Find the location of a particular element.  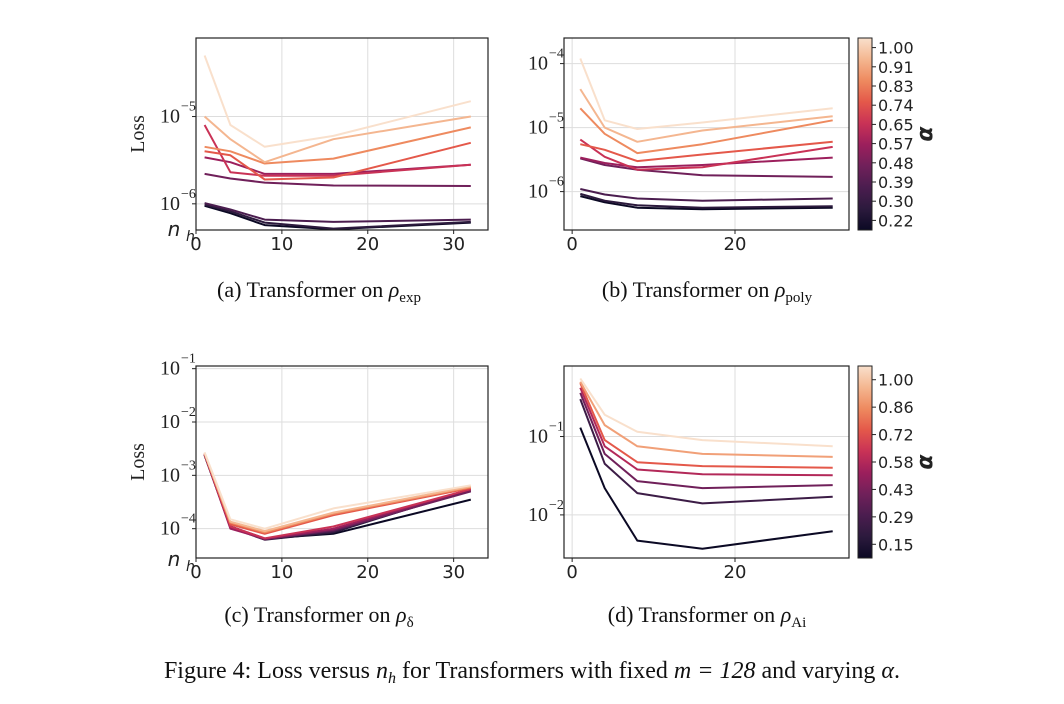

series-line-alpha-0.43 is located at coordinates (706, 441).